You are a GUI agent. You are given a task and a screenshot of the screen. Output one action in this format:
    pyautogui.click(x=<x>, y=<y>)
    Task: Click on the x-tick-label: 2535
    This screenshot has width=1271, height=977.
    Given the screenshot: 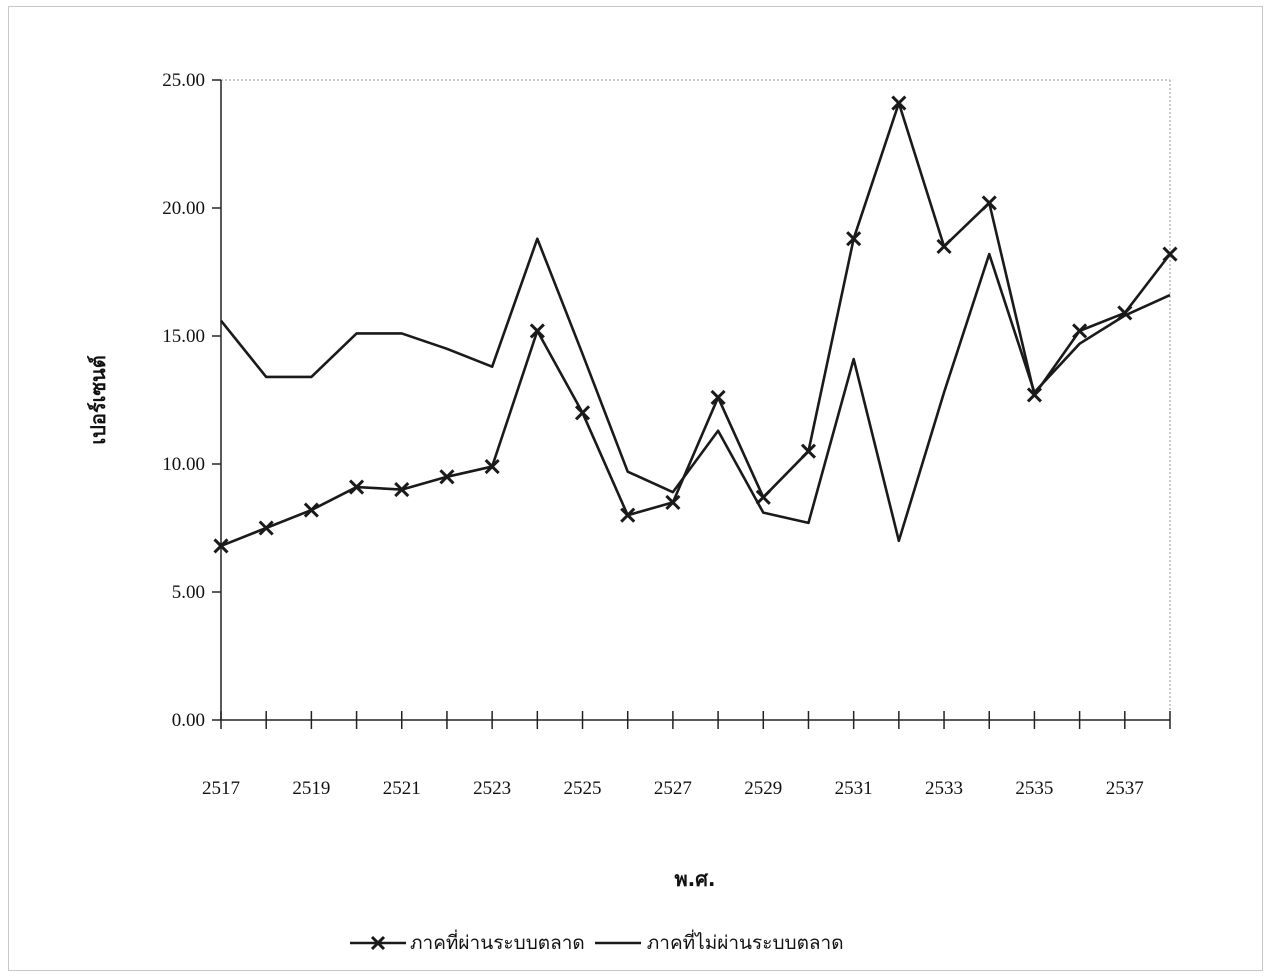 What is the action you would take?
    pyautogui.click(x=1034, y=788)
    